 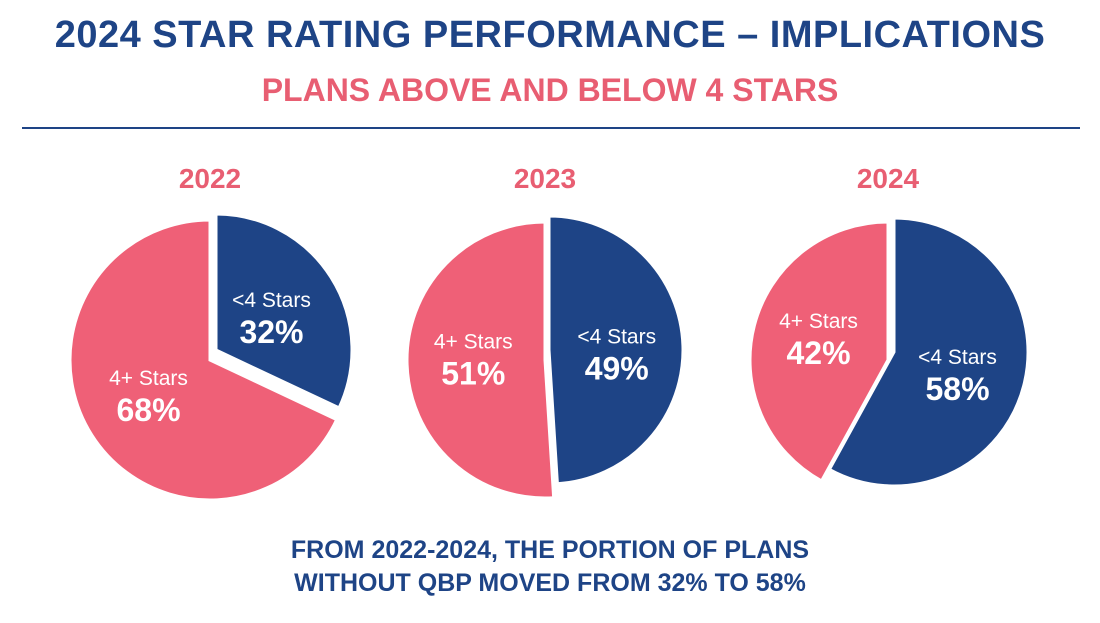 I want to click on slice-label-4plus-2023: 4+ Stars, so click(x=473, y=341).